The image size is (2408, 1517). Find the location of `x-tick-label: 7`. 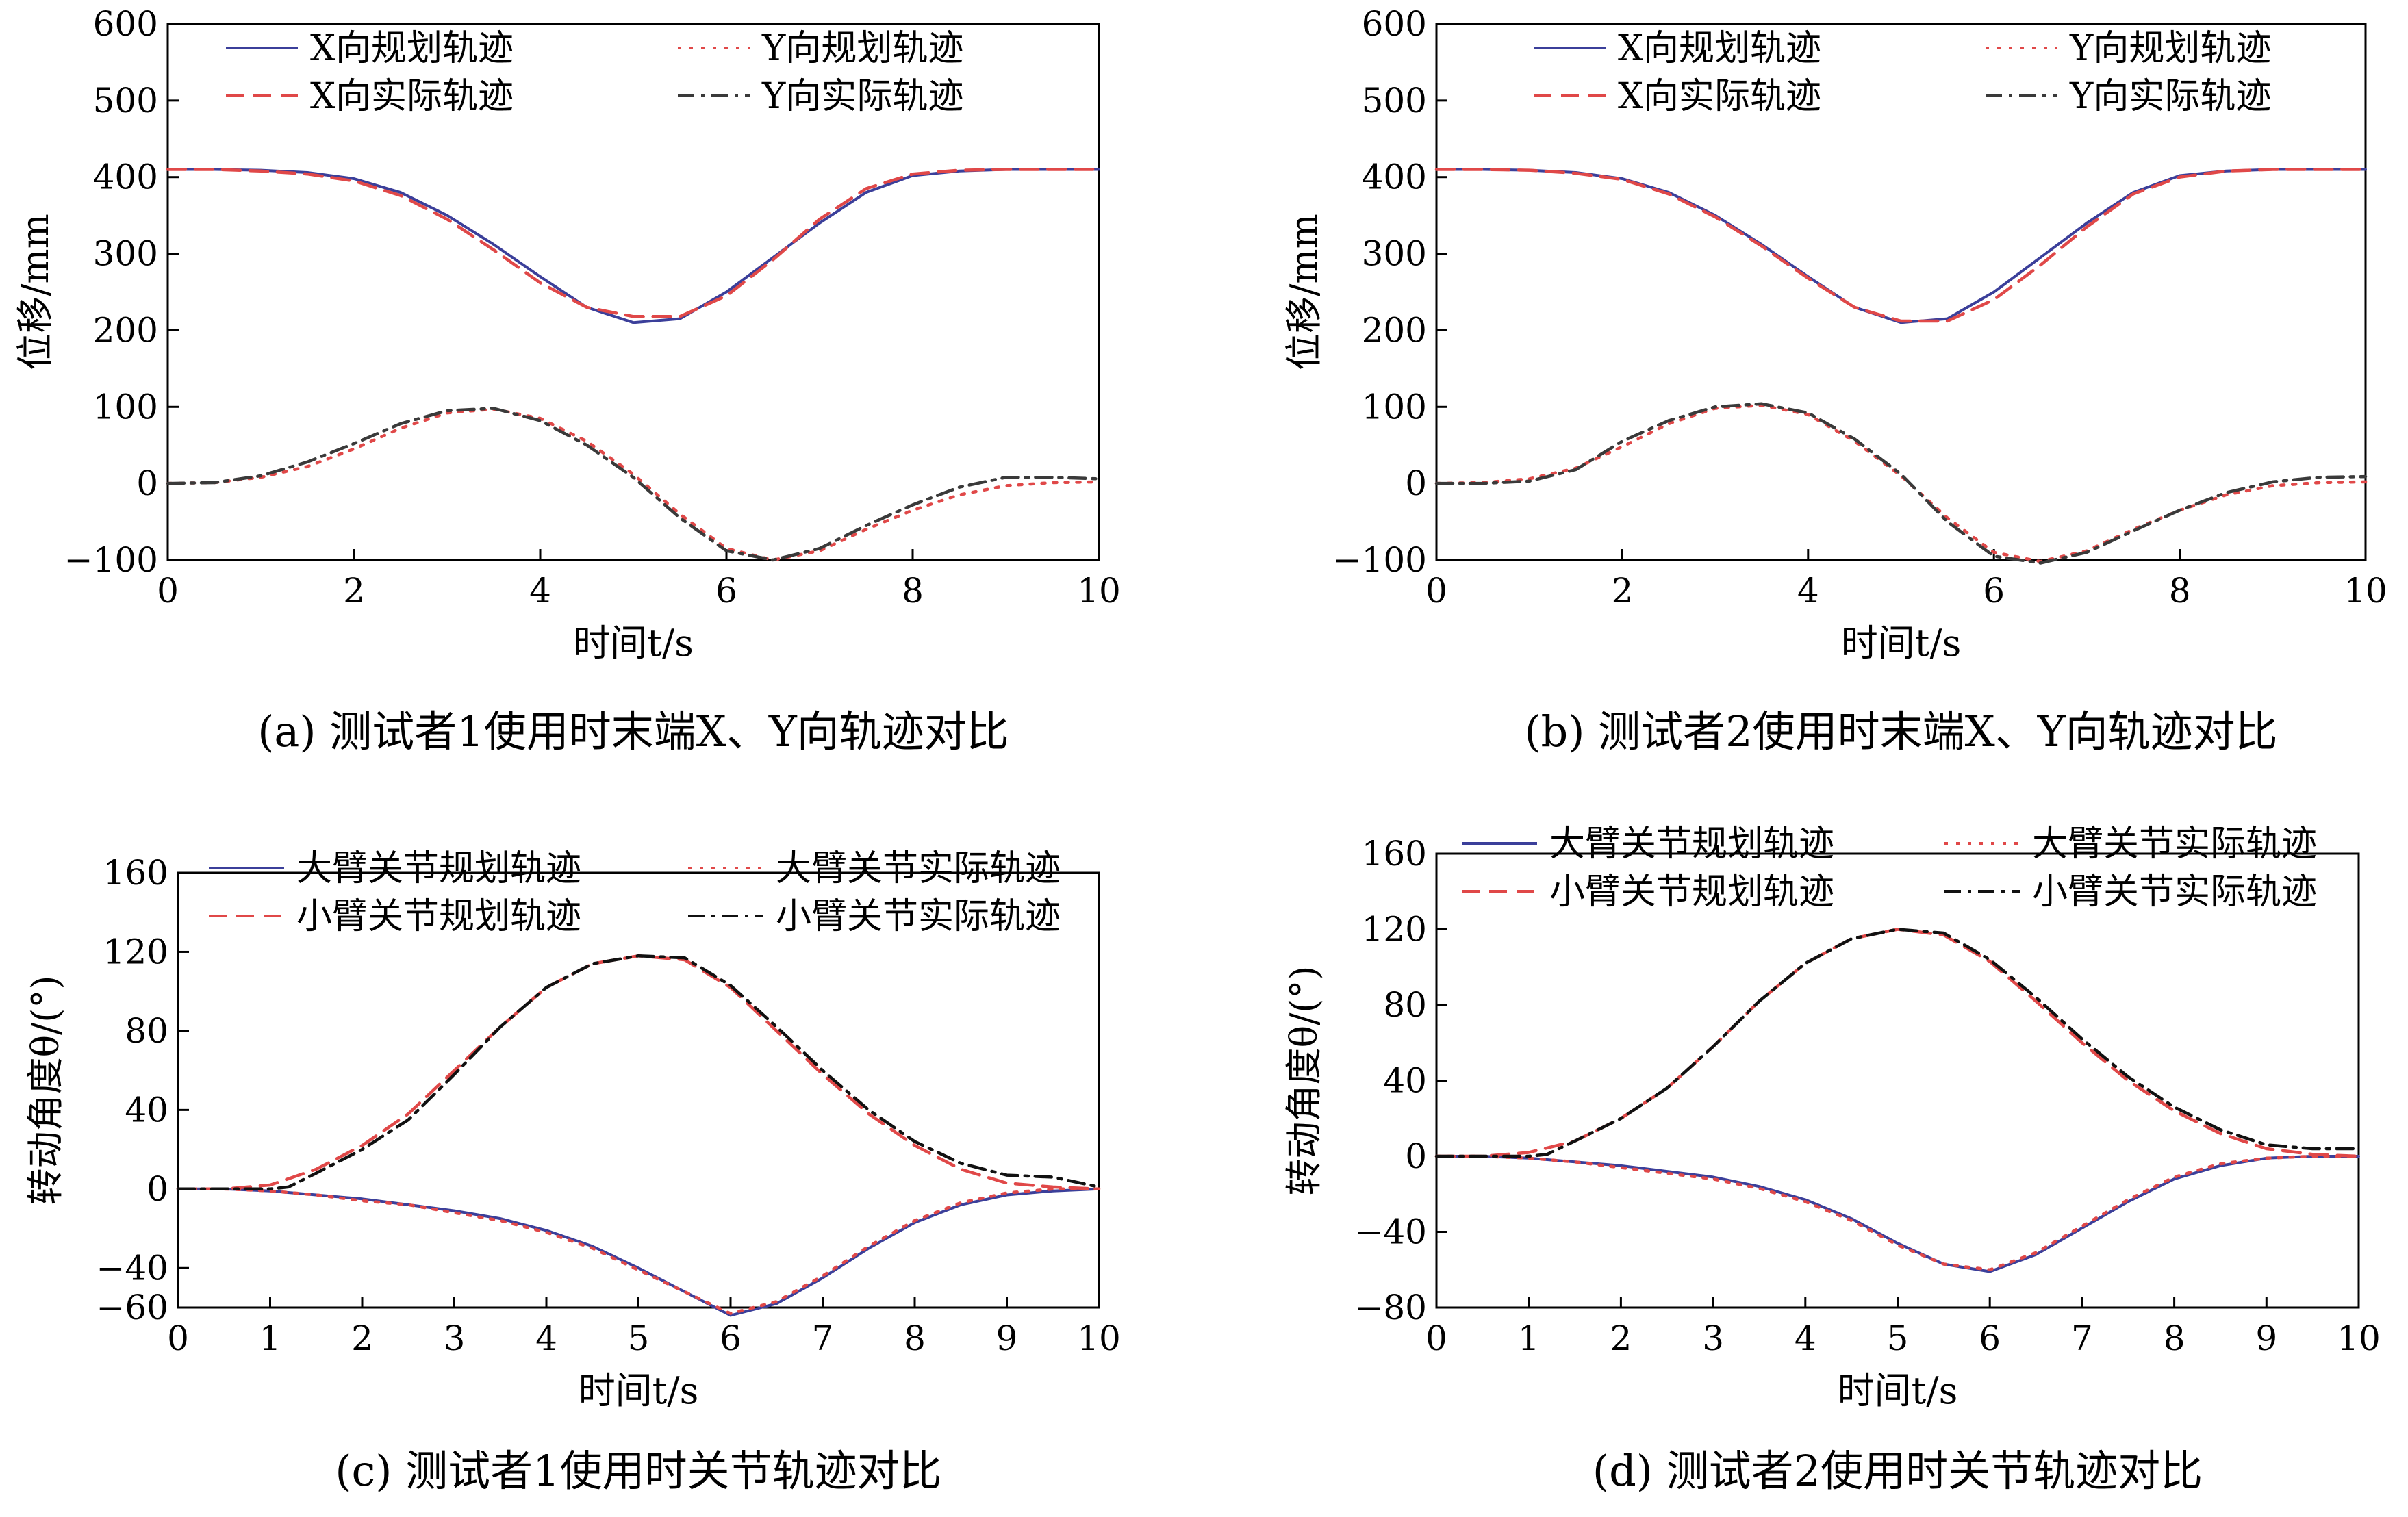

x-tick-label: 7 is located at coordinates (2082, 1338).